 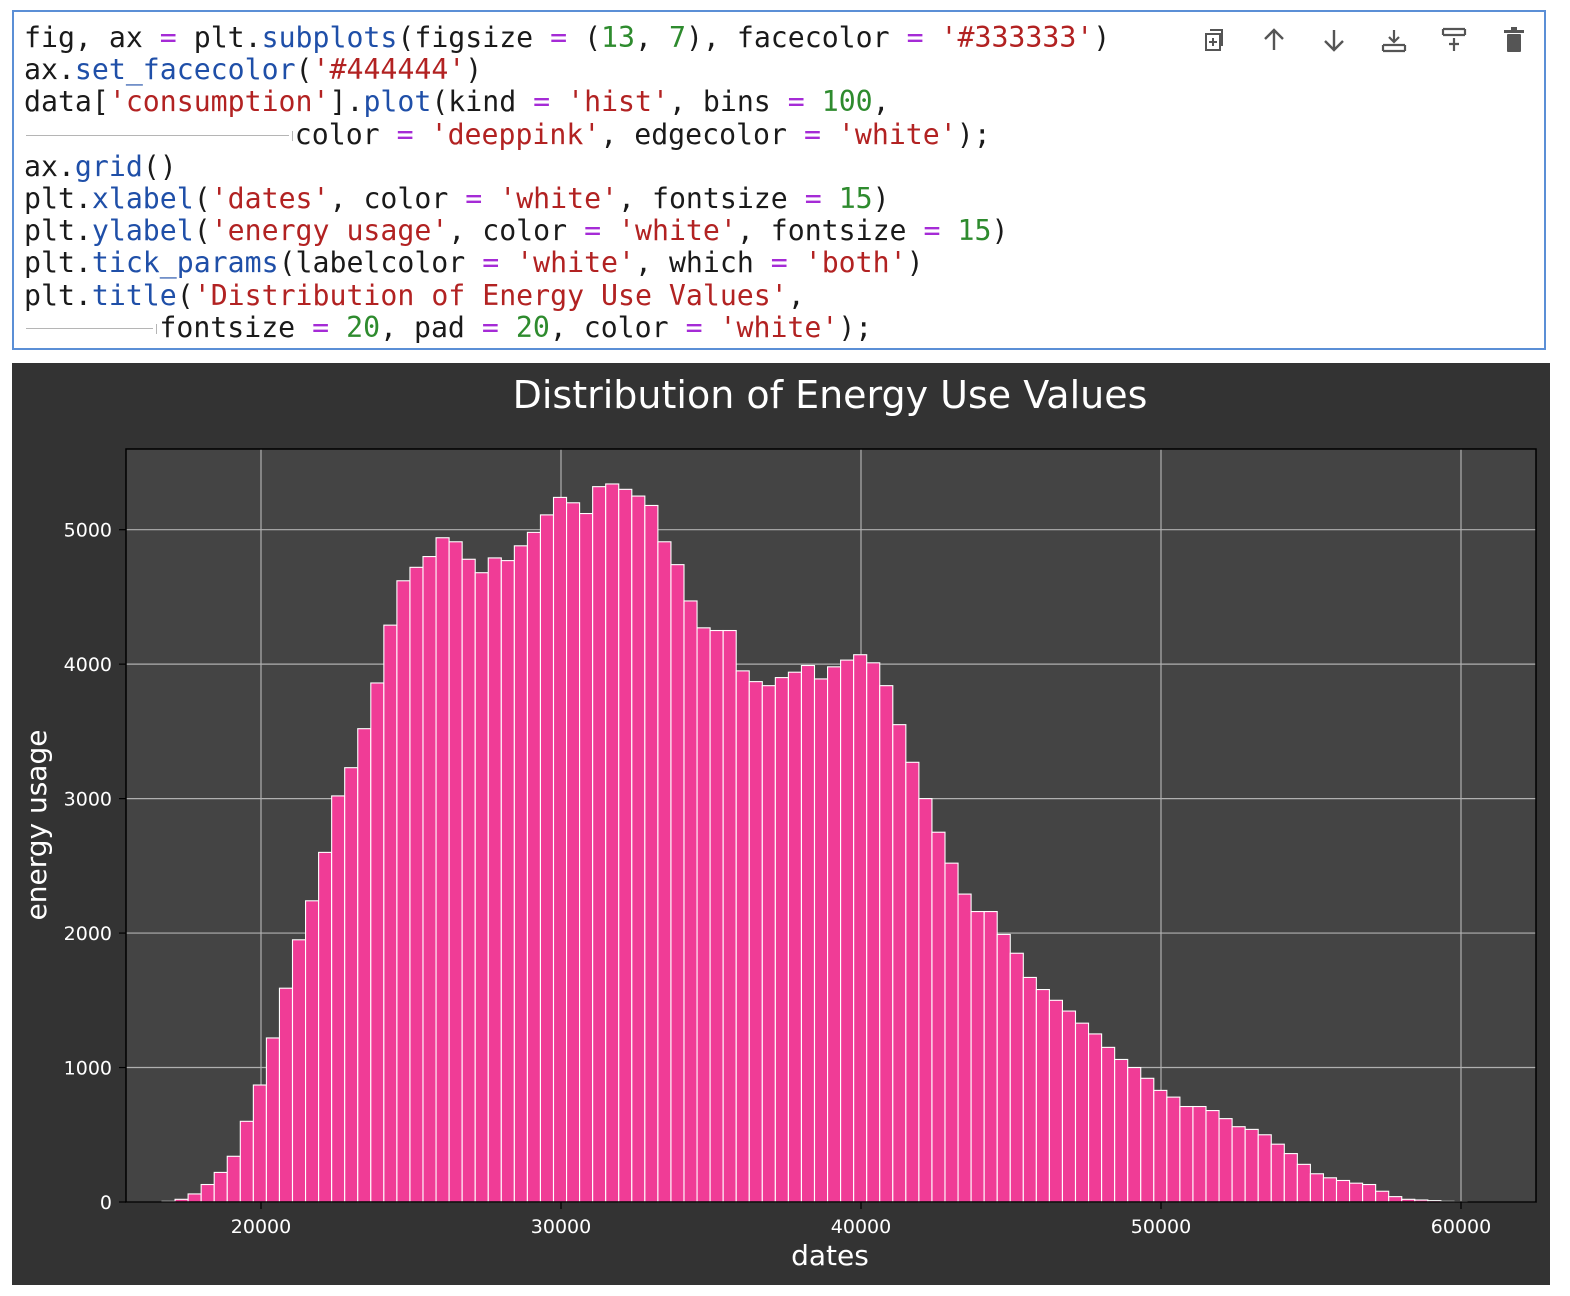 I want to click on code-token: ), facecolor, so click(x=796, y=37).